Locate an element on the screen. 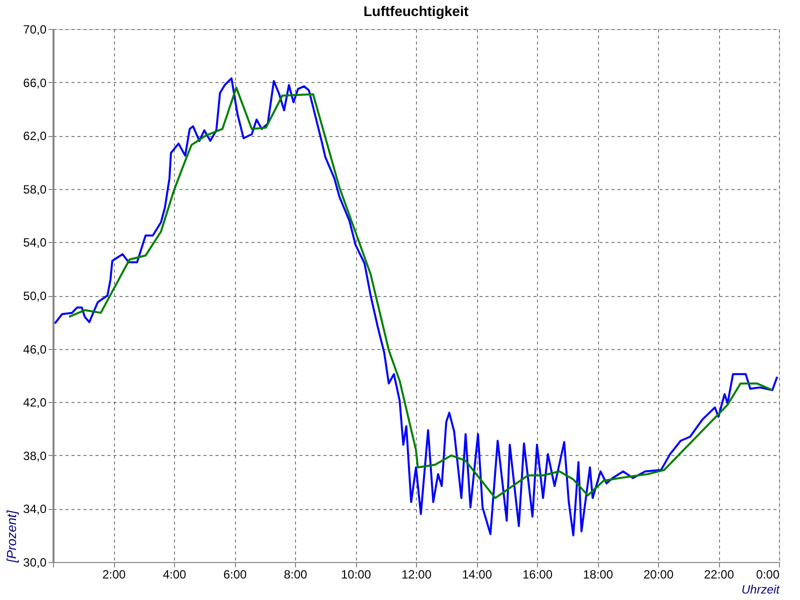  y-tick-label: 66,0 is located at coordinates (35, 83).